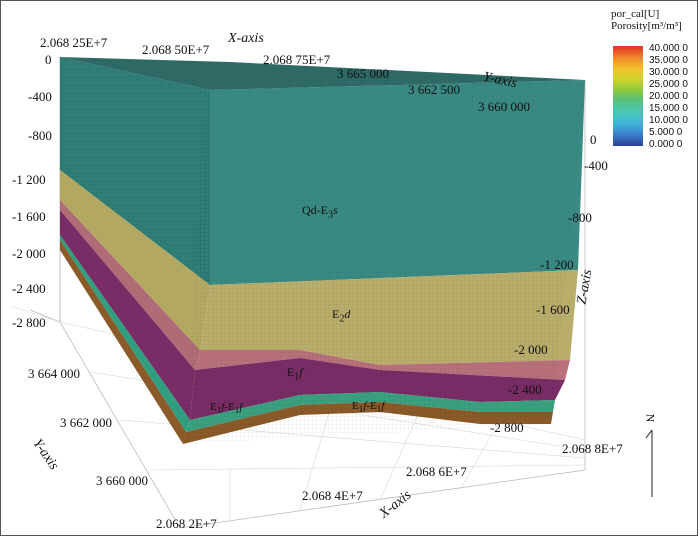 The image size is (700, 538). I want to click on x-top-tick: 2.068 25E+7, so click(74, 42).